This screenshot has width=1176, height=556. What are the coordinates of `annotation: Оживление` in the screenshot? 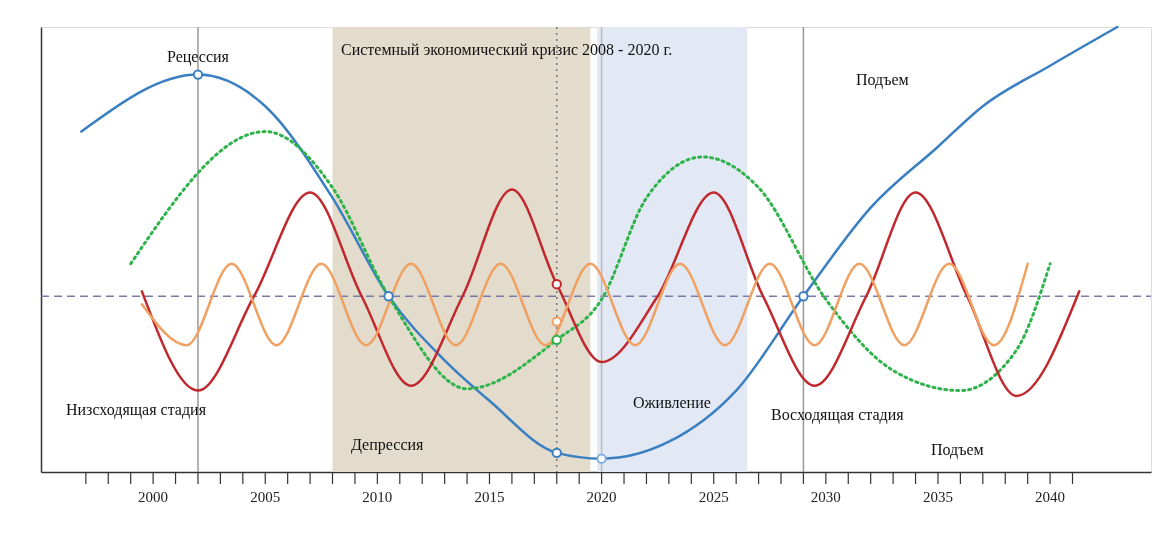 It's located at (672, 402).